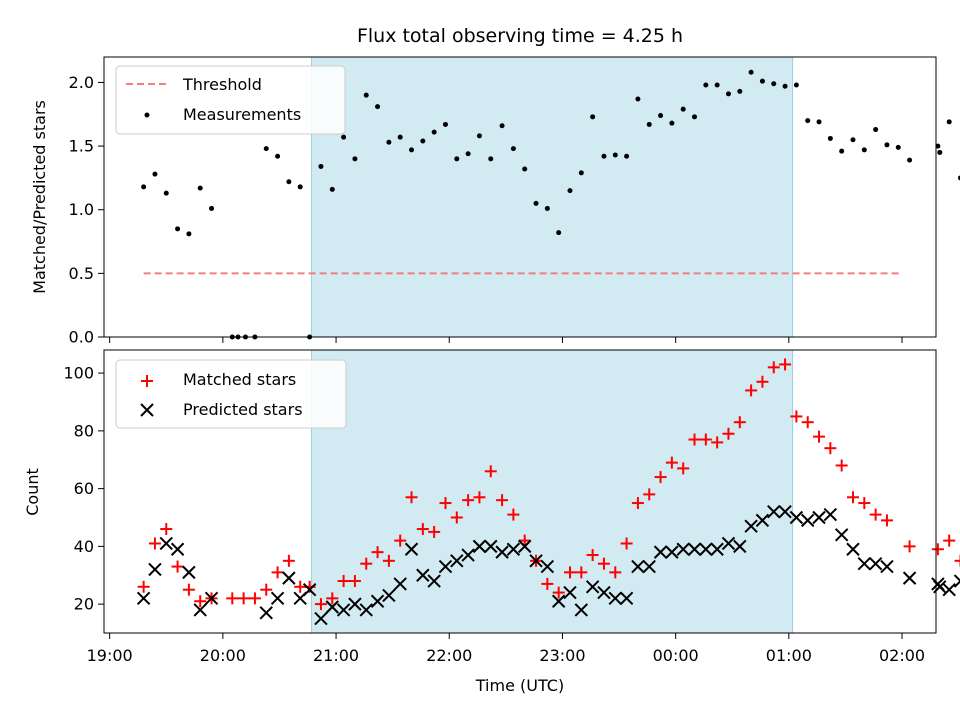 The image size is (960, 720). I want to click on top-legend: Threshold Measurements, so click(230, 100).